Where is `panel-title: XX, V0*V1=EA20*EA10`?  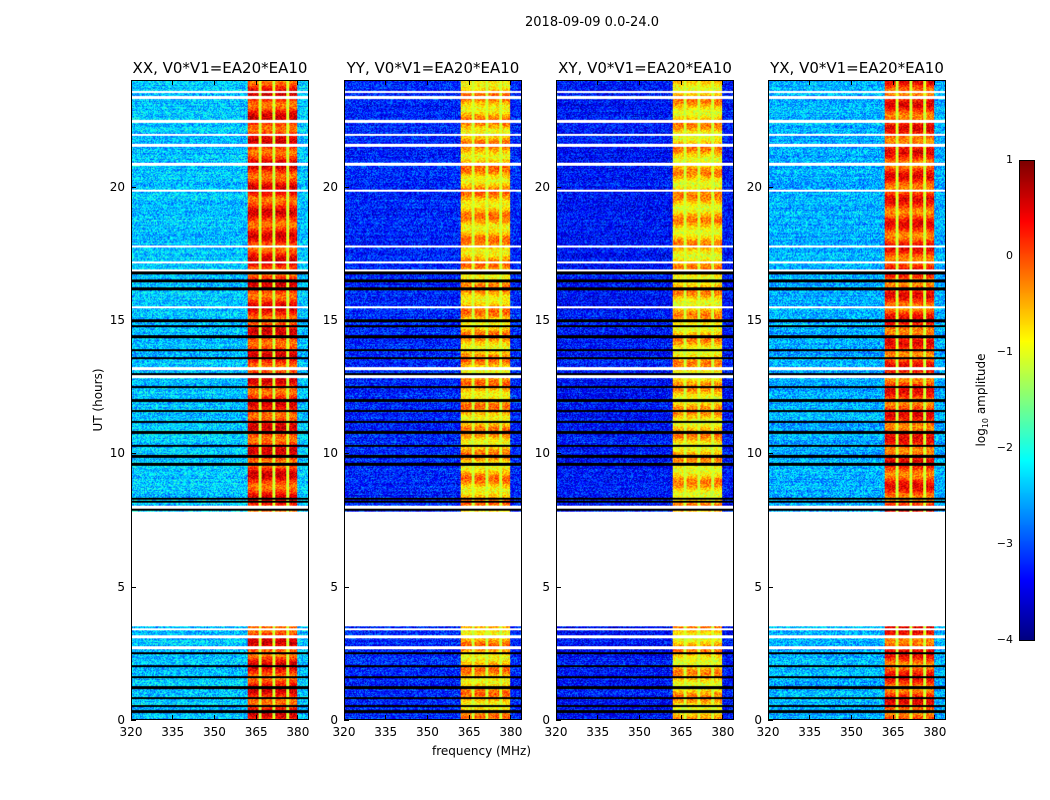
panel-title: XX, V0*V1=EA20*EA10 is located at coordinates (220, 68).